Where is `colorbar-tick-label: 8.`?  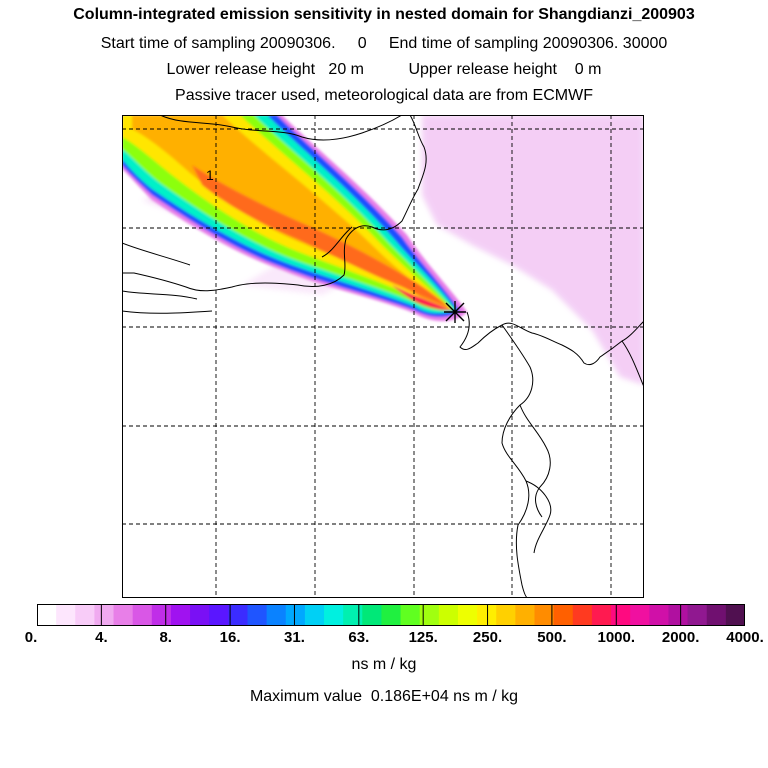
colorbar-tick-label: 8. is located at coordinates (165, 637).